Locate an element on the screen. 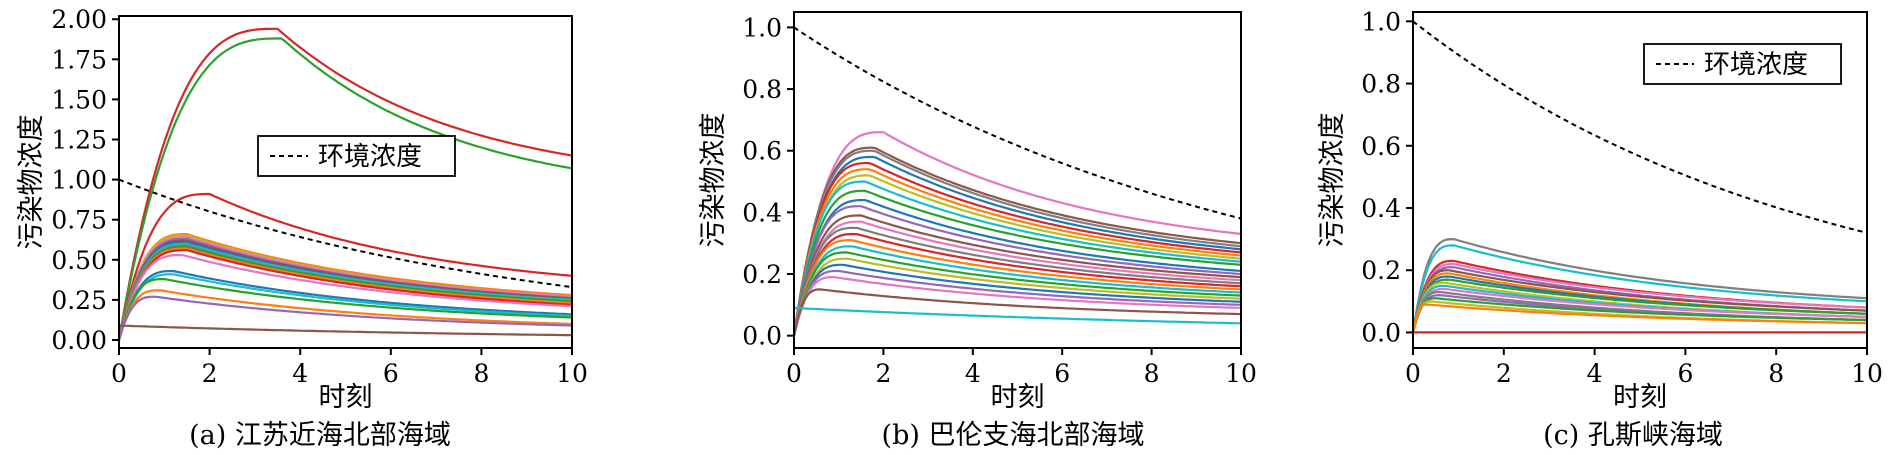  series-line-b21 is located at coordinates (1017, 302).